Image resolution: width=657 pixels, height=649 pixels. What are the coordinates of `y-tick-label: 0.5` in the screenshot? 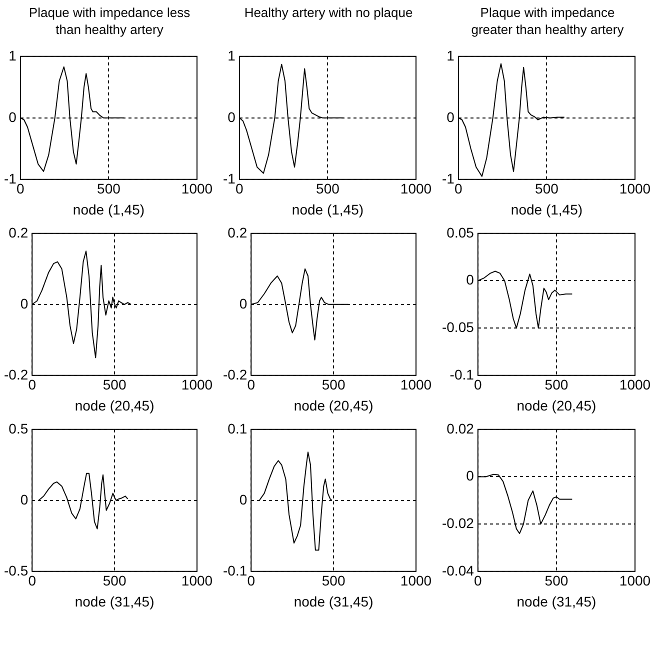 It's located at (18, 428).